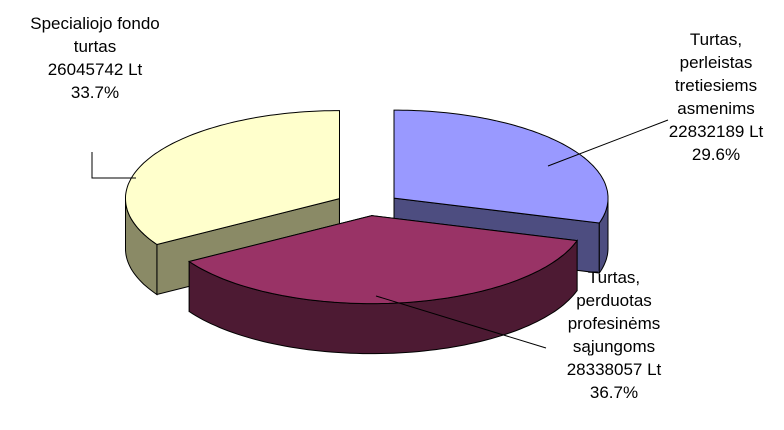 This screenshot has width=784, height=430. Describe the element at coordinates (614, 392) in the screenshot. I see `label-unions-percent: 36.7%` at that location.